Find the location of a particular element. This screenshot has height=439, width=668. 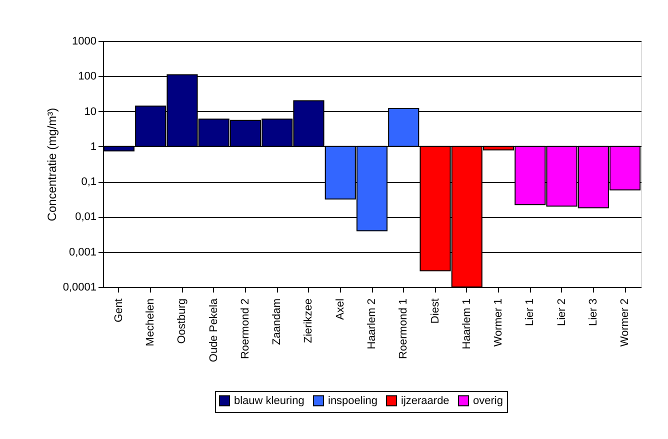

x-tick-label: Lier 3 is located at coordinates (593, 312).